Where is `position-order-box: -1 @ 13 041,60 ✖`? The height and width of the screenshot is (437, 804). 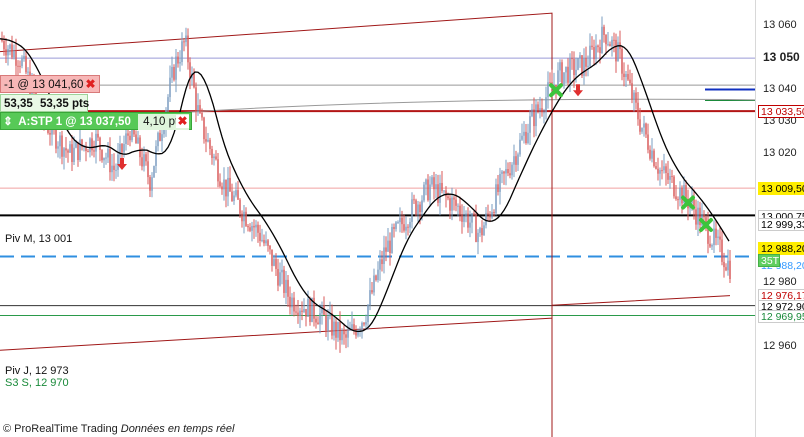
position-order-box: -1 @ 13 041,60 ✖ is located at coordinates (50, 84).